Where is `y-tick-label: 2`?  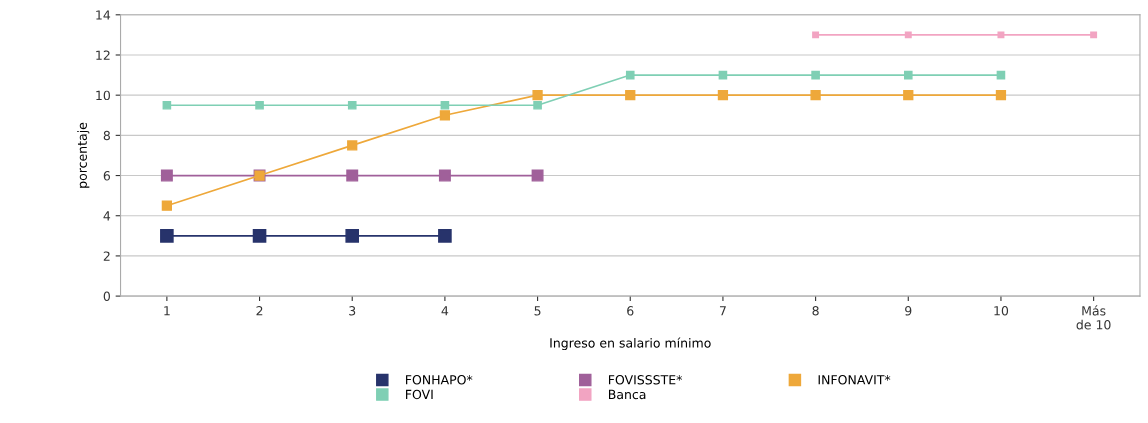 y-tick-label: 2 is located at coordinates (106, 256).